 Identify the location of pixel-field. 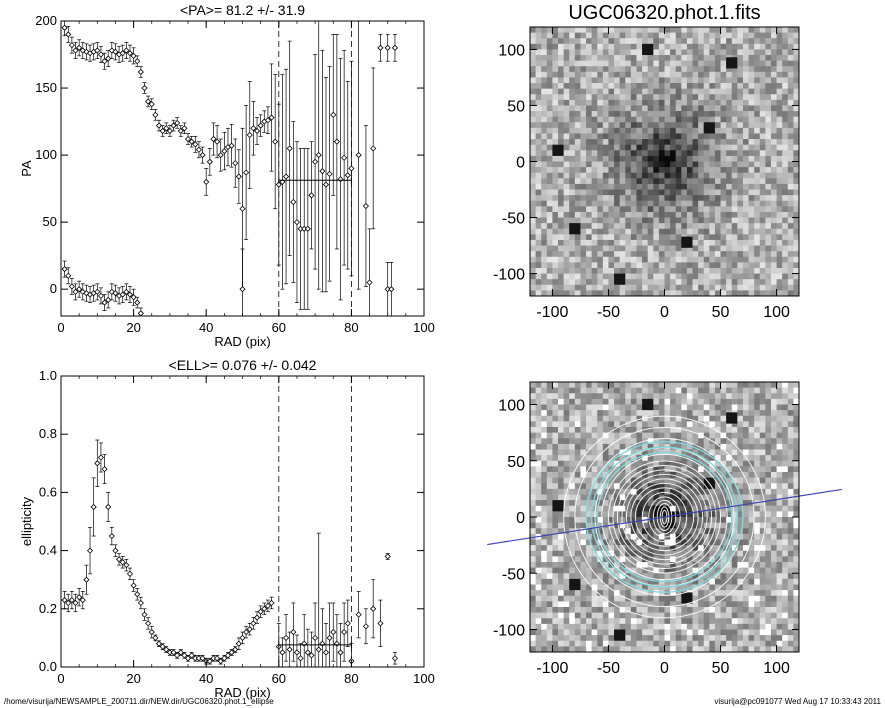
(665, 517).